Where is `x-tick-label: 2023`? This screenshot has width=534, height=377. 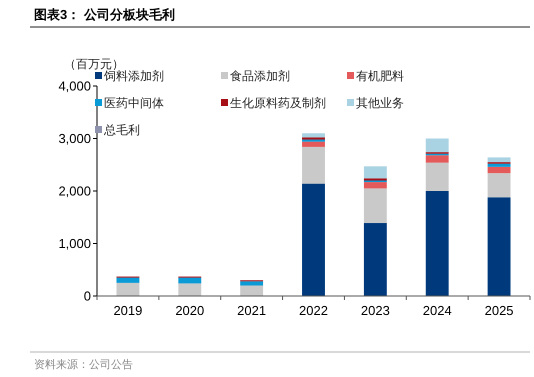 x-tick-label: 2023 is located at coordinates (375, 310).